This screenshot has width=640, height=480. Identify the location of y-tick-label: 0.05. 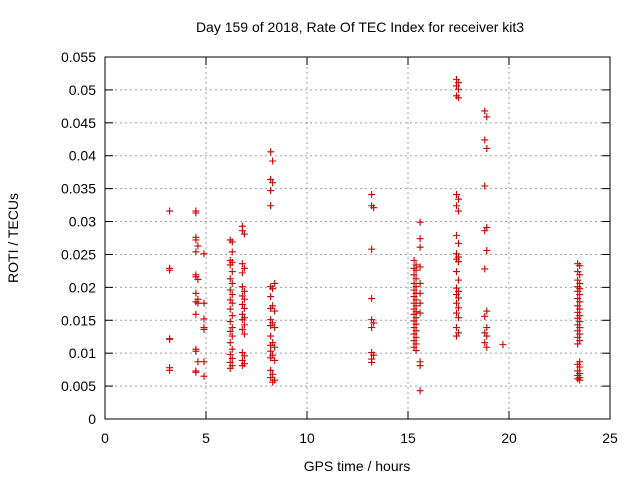
(82, 90).